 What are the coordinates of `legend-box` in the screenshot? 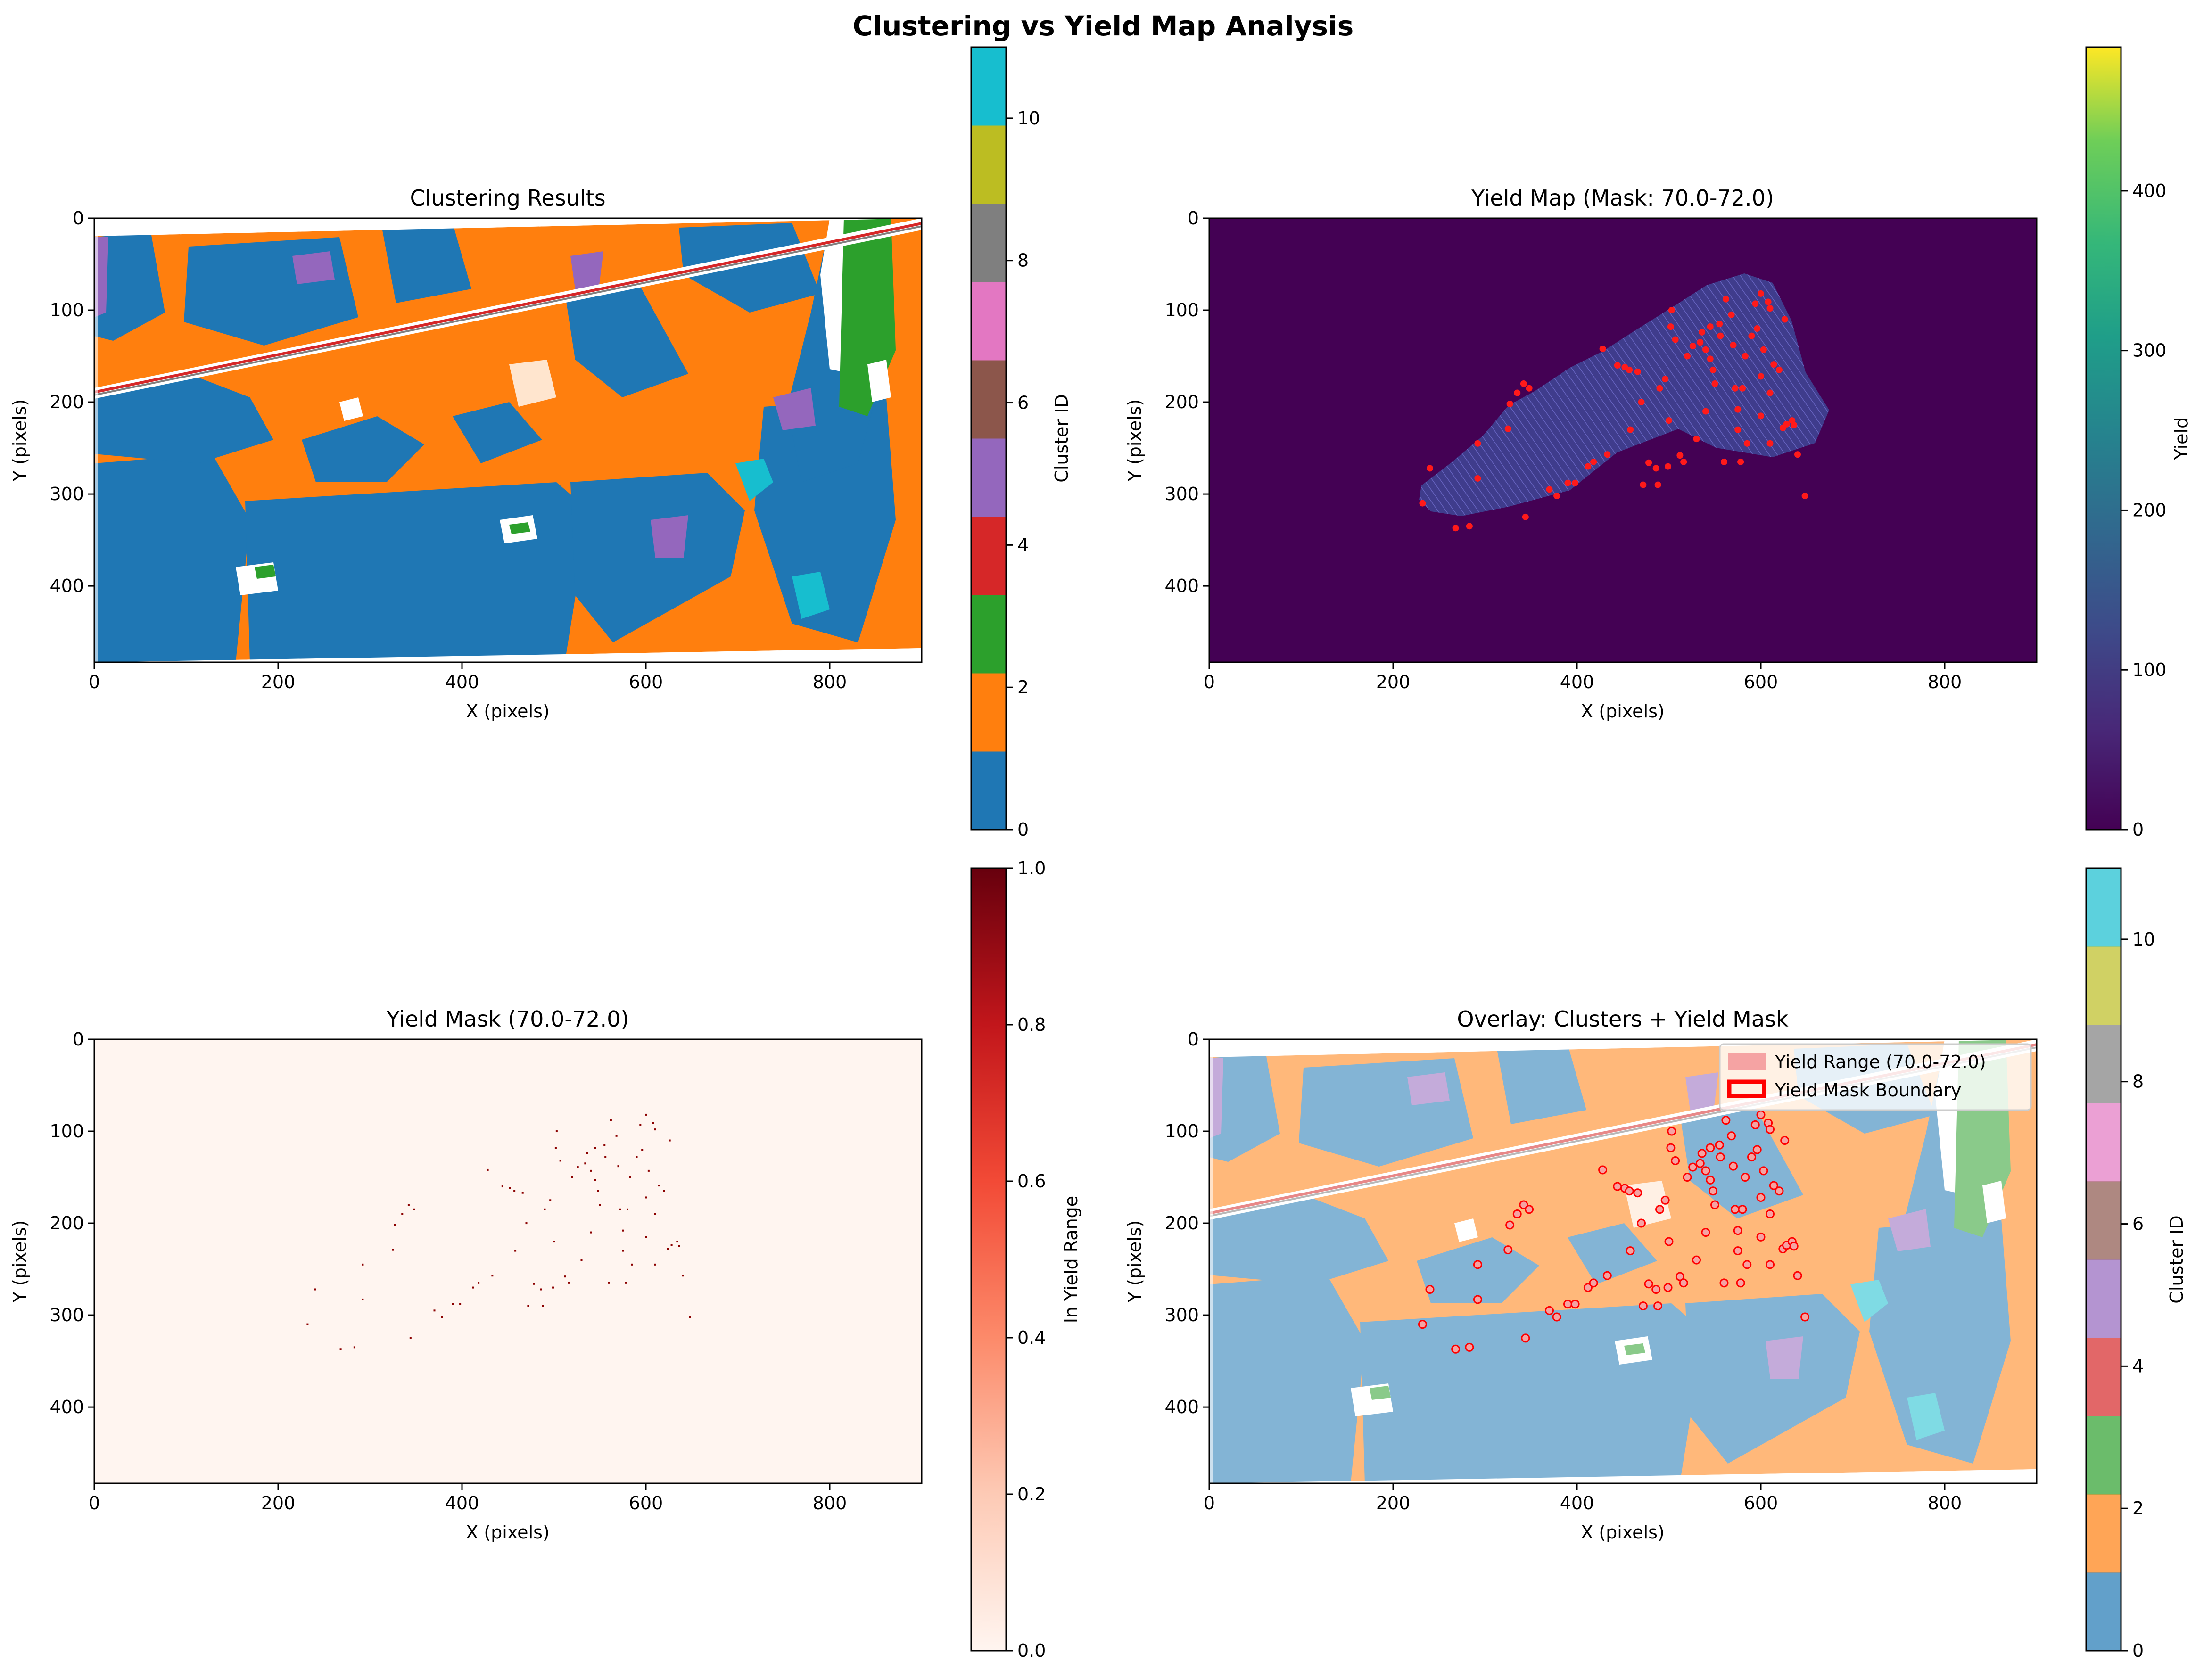 It's located at (1875, 1077).